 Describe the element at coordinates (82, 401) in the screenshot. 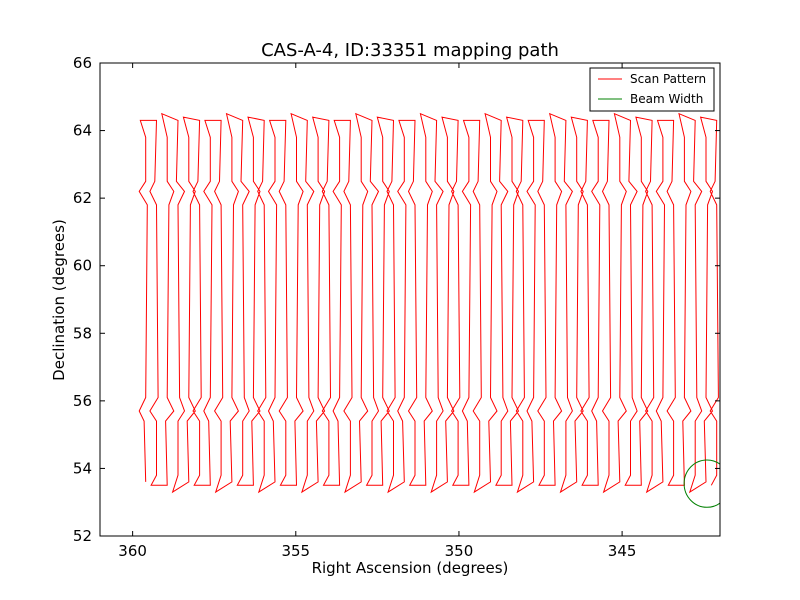

I see `y-tick-label: 56` at that location.